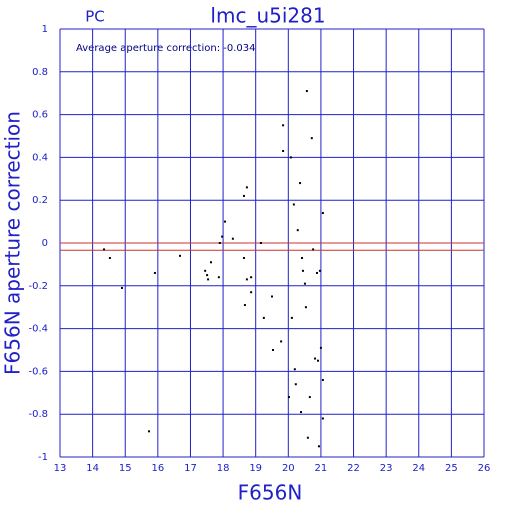 The height and width of the screenshot is (512, 512). I want to click on x-tick-label: 16, so click(157, 468).